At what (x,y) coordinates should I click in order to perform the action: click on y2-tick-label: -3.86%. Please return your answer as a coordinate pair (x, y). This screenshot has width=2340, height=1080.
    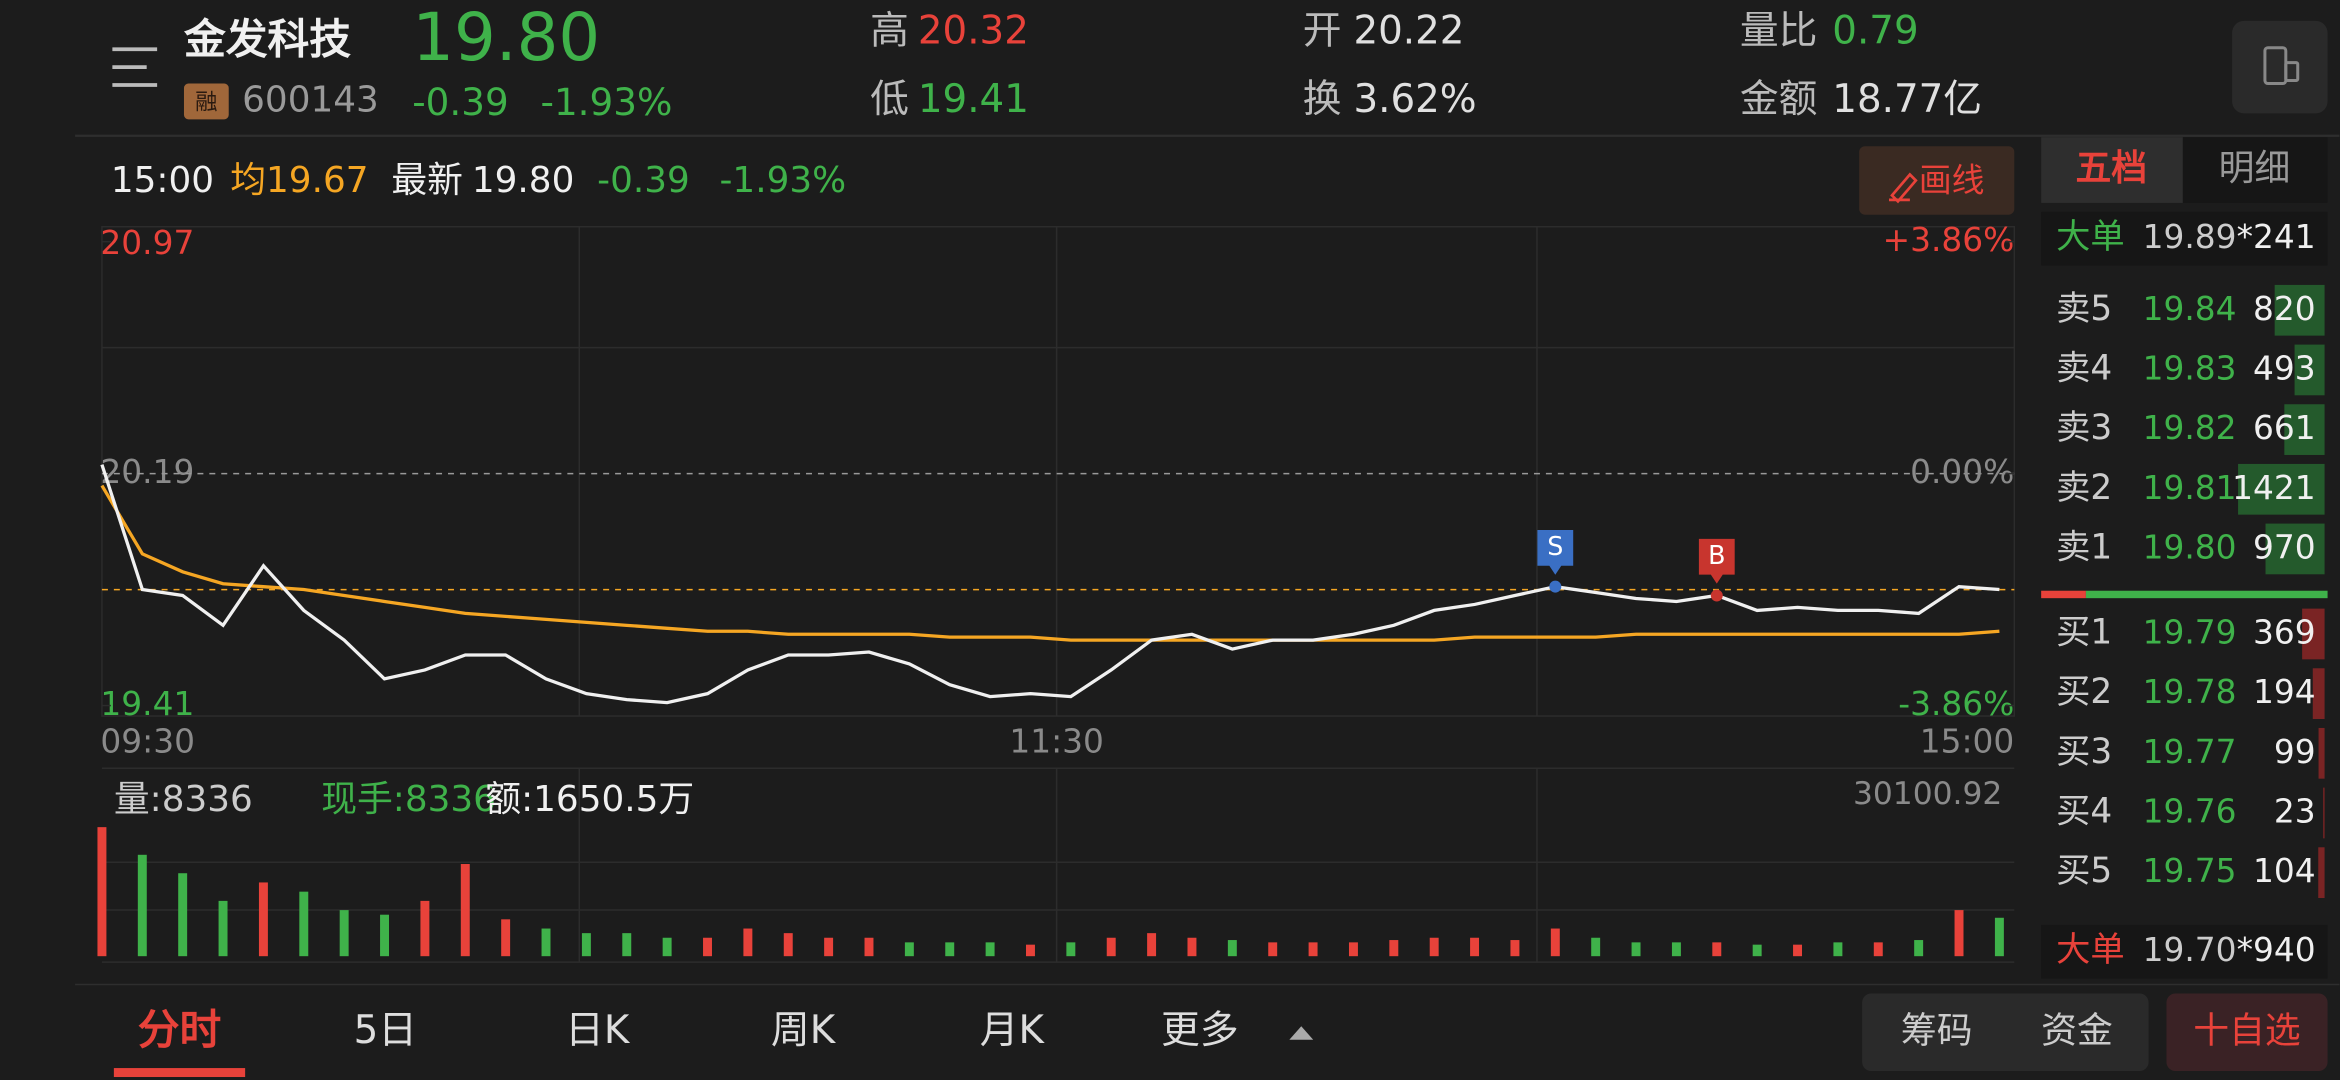
    Looking at the image, I should click on (1956, 704).